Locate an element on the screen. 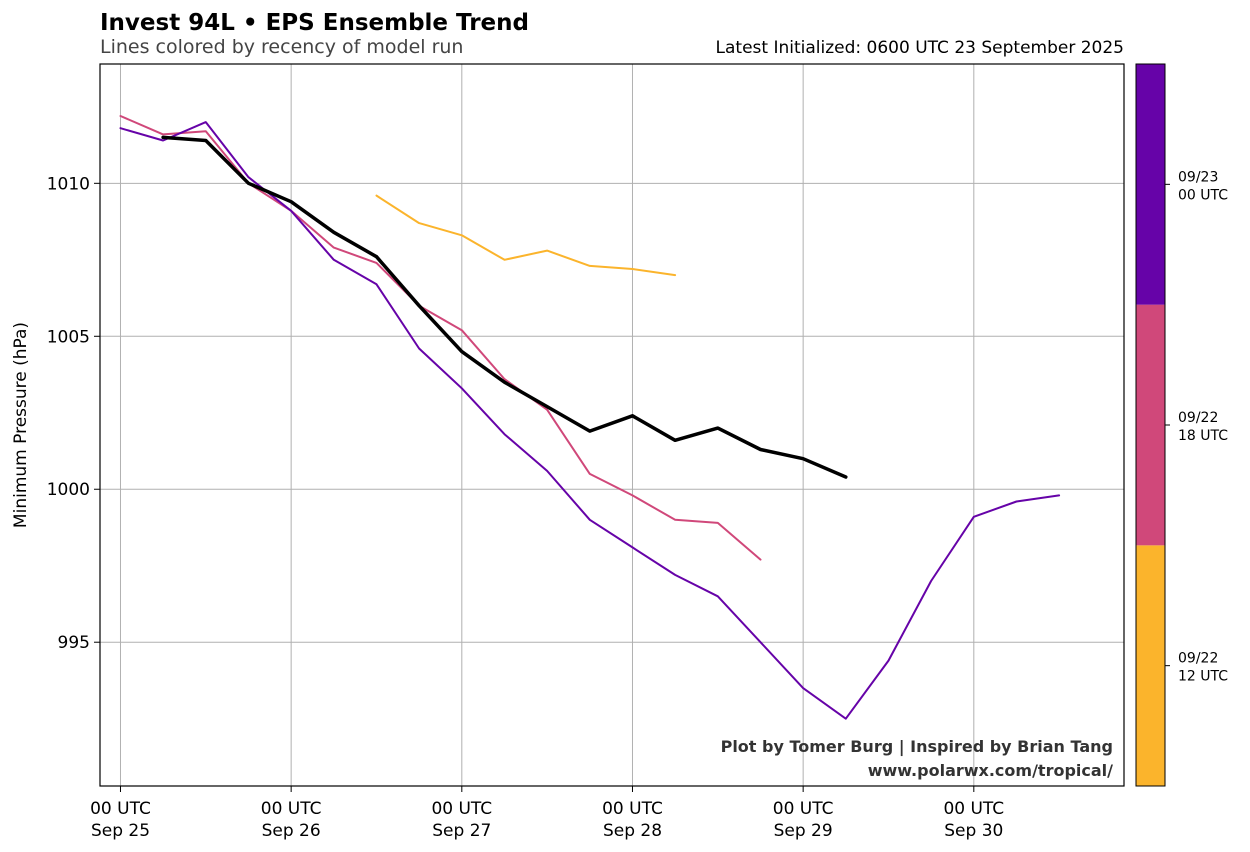 The height and width of the screenshot is (852, 1250). credit-line-2: www.polarwx.com/tropical/ is located at coordinates (990, 770).